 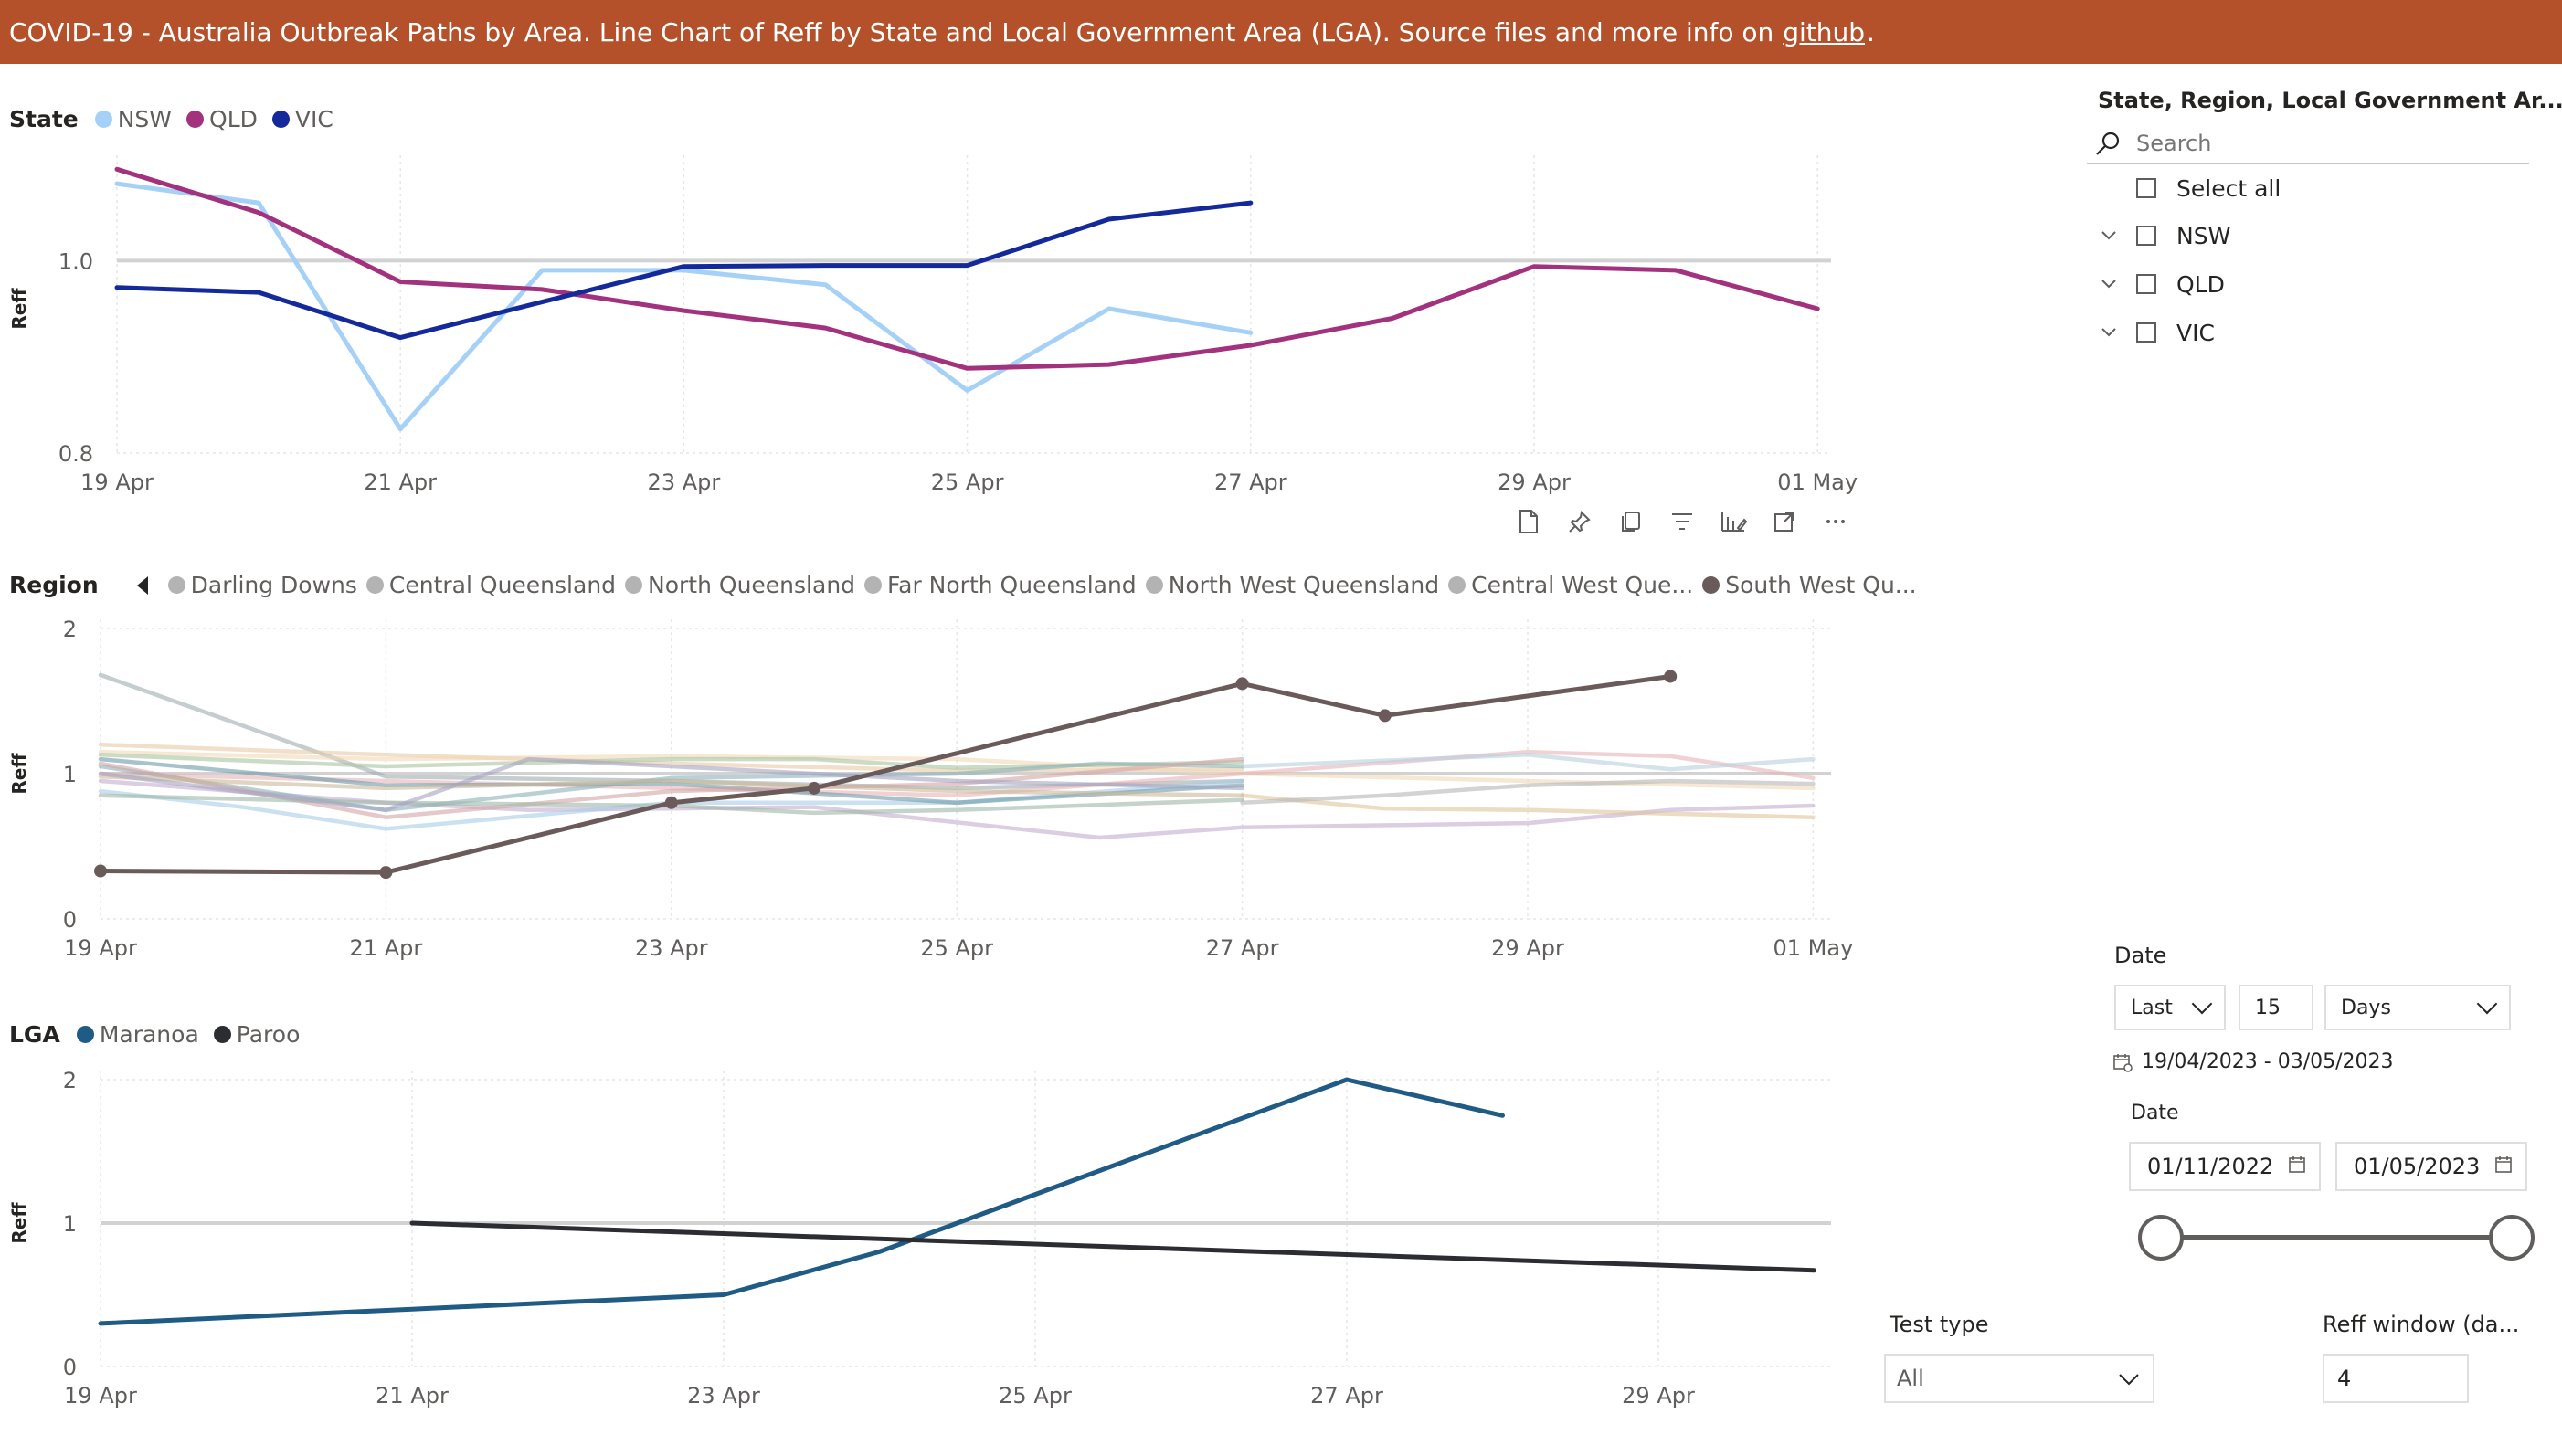 I want to click on legend-label: Maranoa, so click(x=149, y=1035).